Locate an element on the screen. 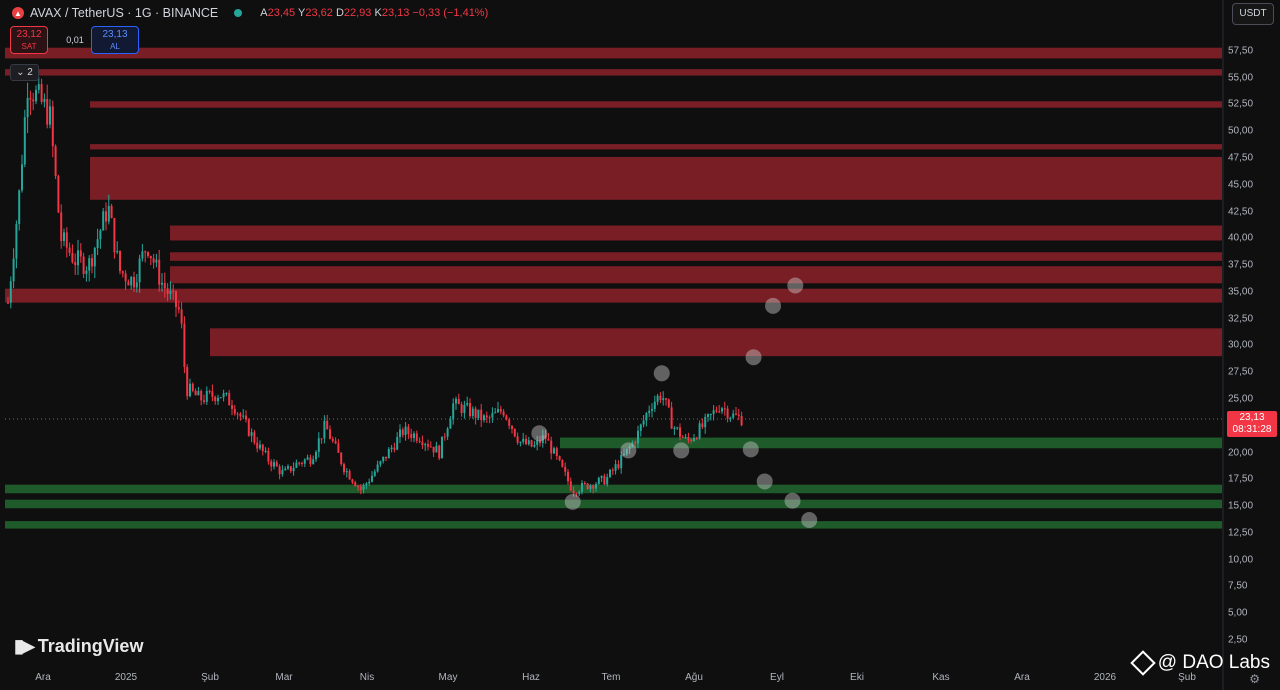 This screenshot has width=1280, height=690. price-axis-label: 12,50 is located at coordinates (1241, 533).